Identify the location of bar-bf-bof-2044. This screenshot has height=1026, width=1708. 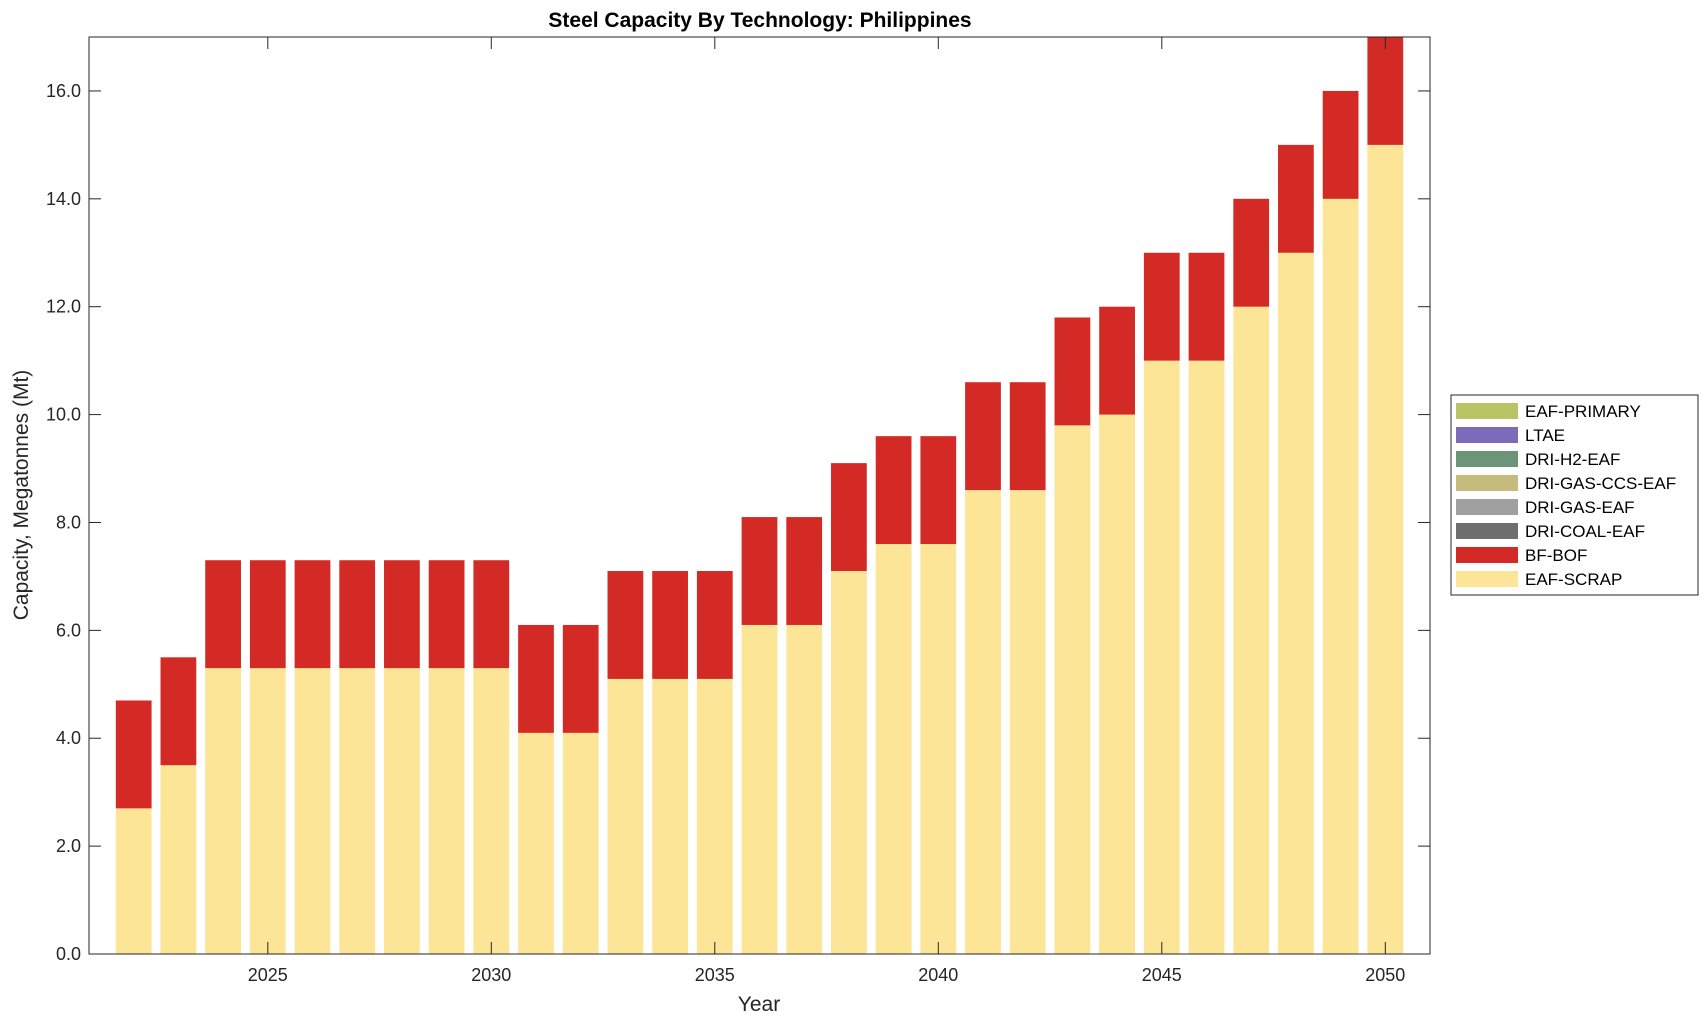
(1117, 360).